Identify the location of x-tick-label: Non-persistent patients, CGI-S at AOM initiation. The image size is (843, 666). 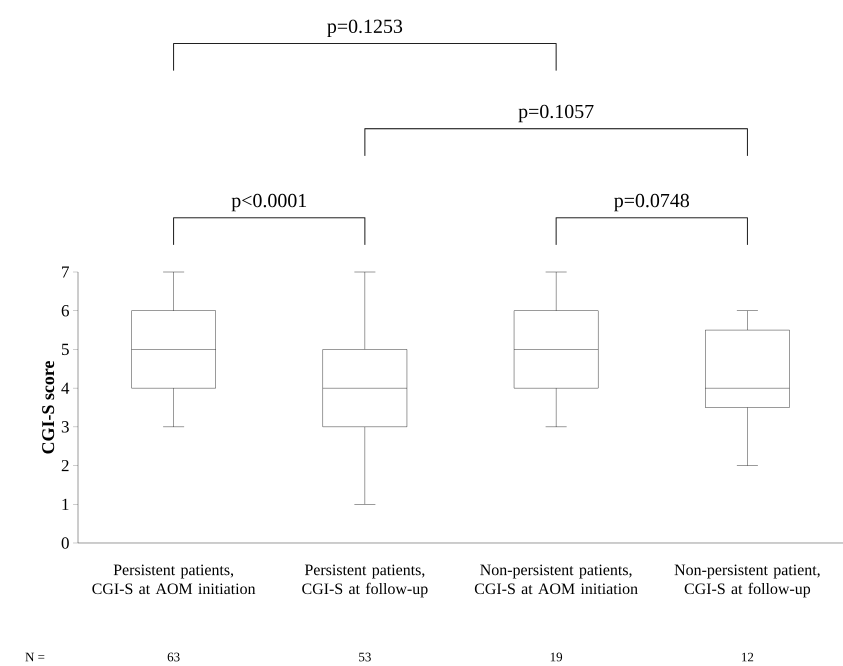
(556, 579).